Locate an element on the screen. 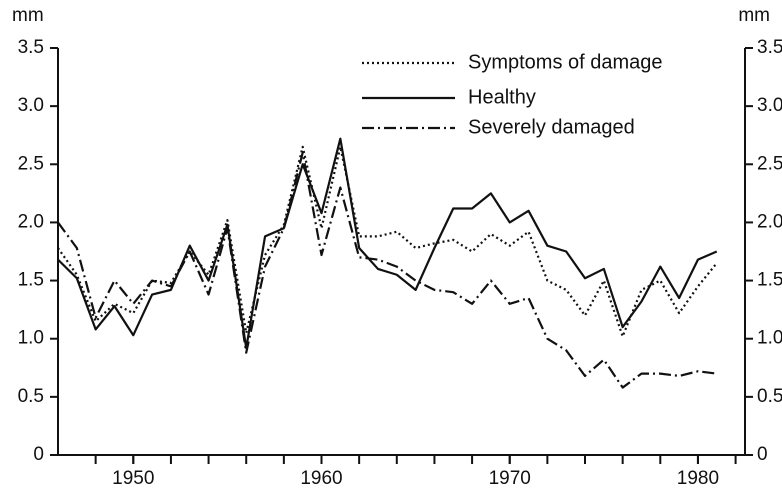 This screenshot has height=490, width=782. y-tick-label: 2.5 is located at coordinates (31, 163).